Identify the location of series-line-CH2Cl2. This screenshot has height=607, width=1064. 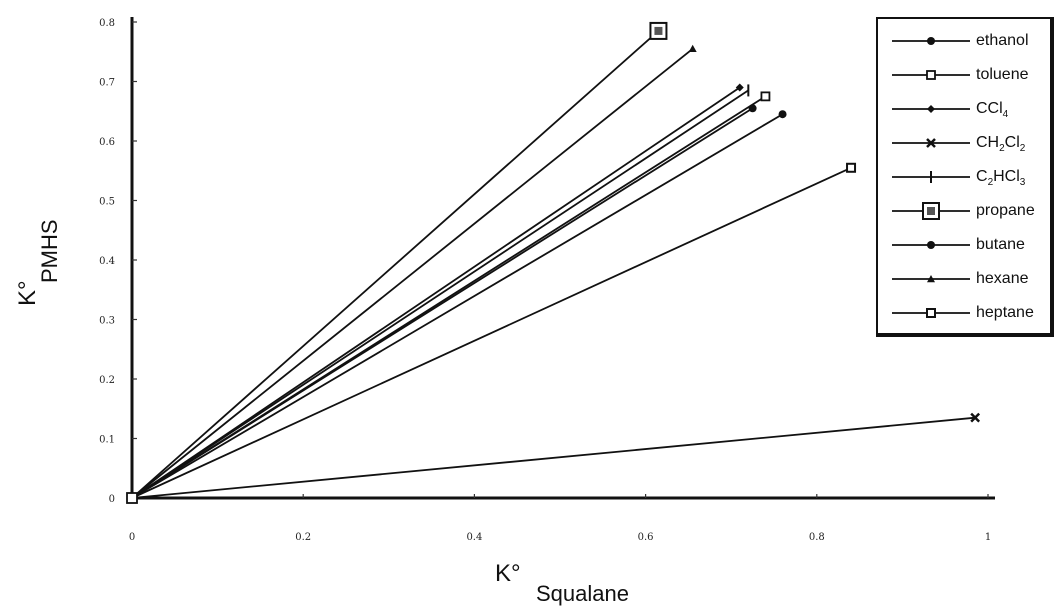
(553, 457).